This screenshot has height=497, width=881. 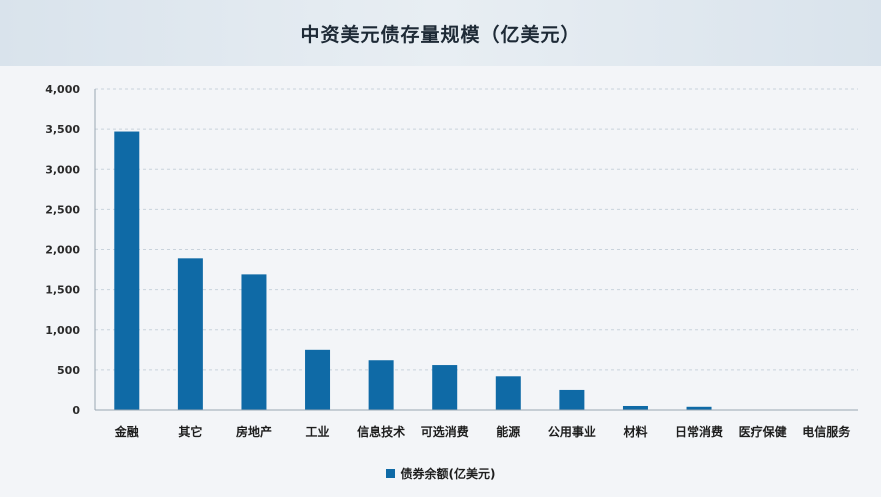 I want to click on x-category-label: 材料, so click(x=634, y=431).